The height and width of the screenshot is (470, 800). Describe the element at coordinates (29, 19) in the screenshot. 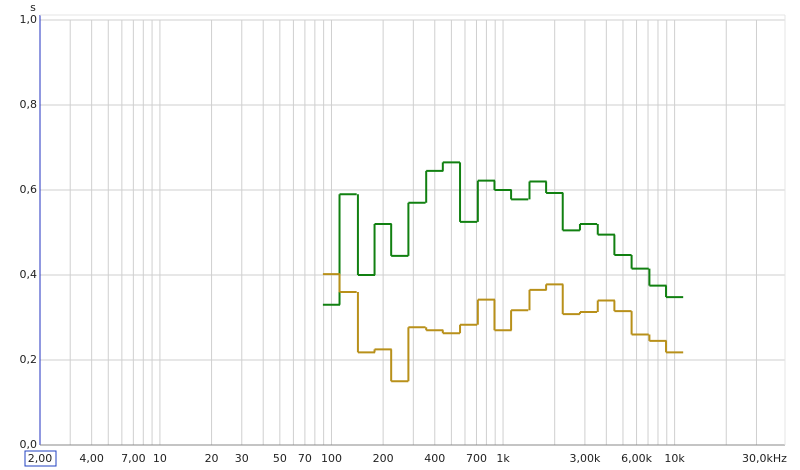

I see `y-tick-label: 1,0` at that location.